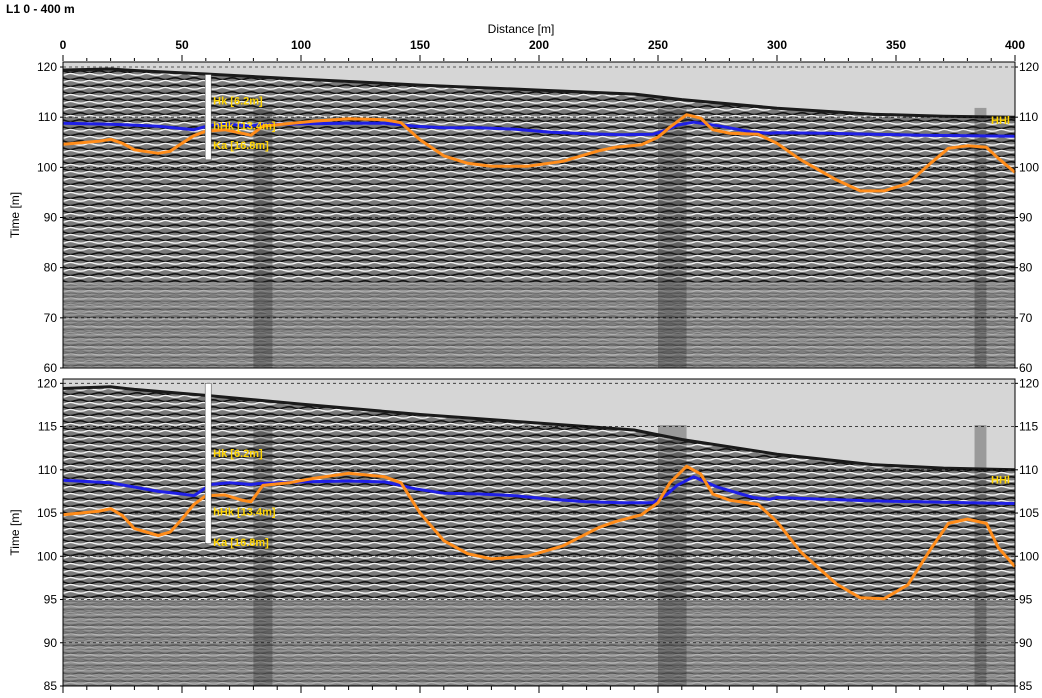 This screenshot has width=1042, height=698. What do you see at coordinates (521, 29) in the screenshot?
I see `x-axis-label: Distance [m]` at bounding box center [521, 29].